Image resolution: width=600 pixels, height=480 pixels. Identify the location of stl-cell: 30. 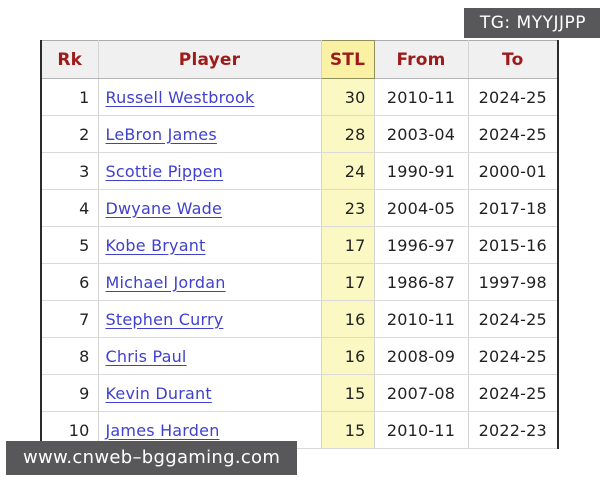
(348, 97).